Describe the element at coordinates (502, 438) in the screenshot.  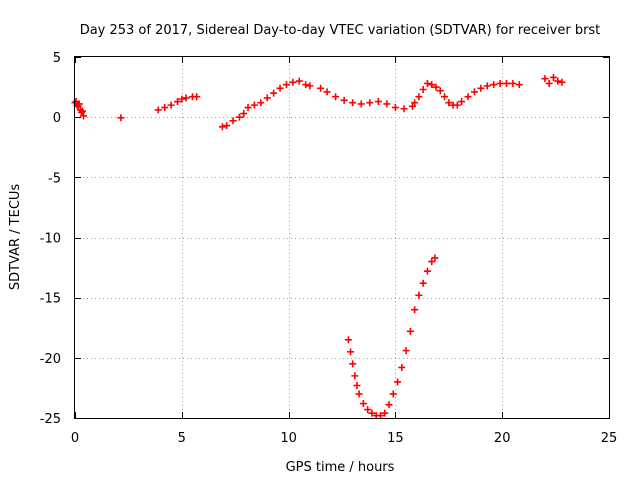
I see `x-tick-label: 20` at that location.